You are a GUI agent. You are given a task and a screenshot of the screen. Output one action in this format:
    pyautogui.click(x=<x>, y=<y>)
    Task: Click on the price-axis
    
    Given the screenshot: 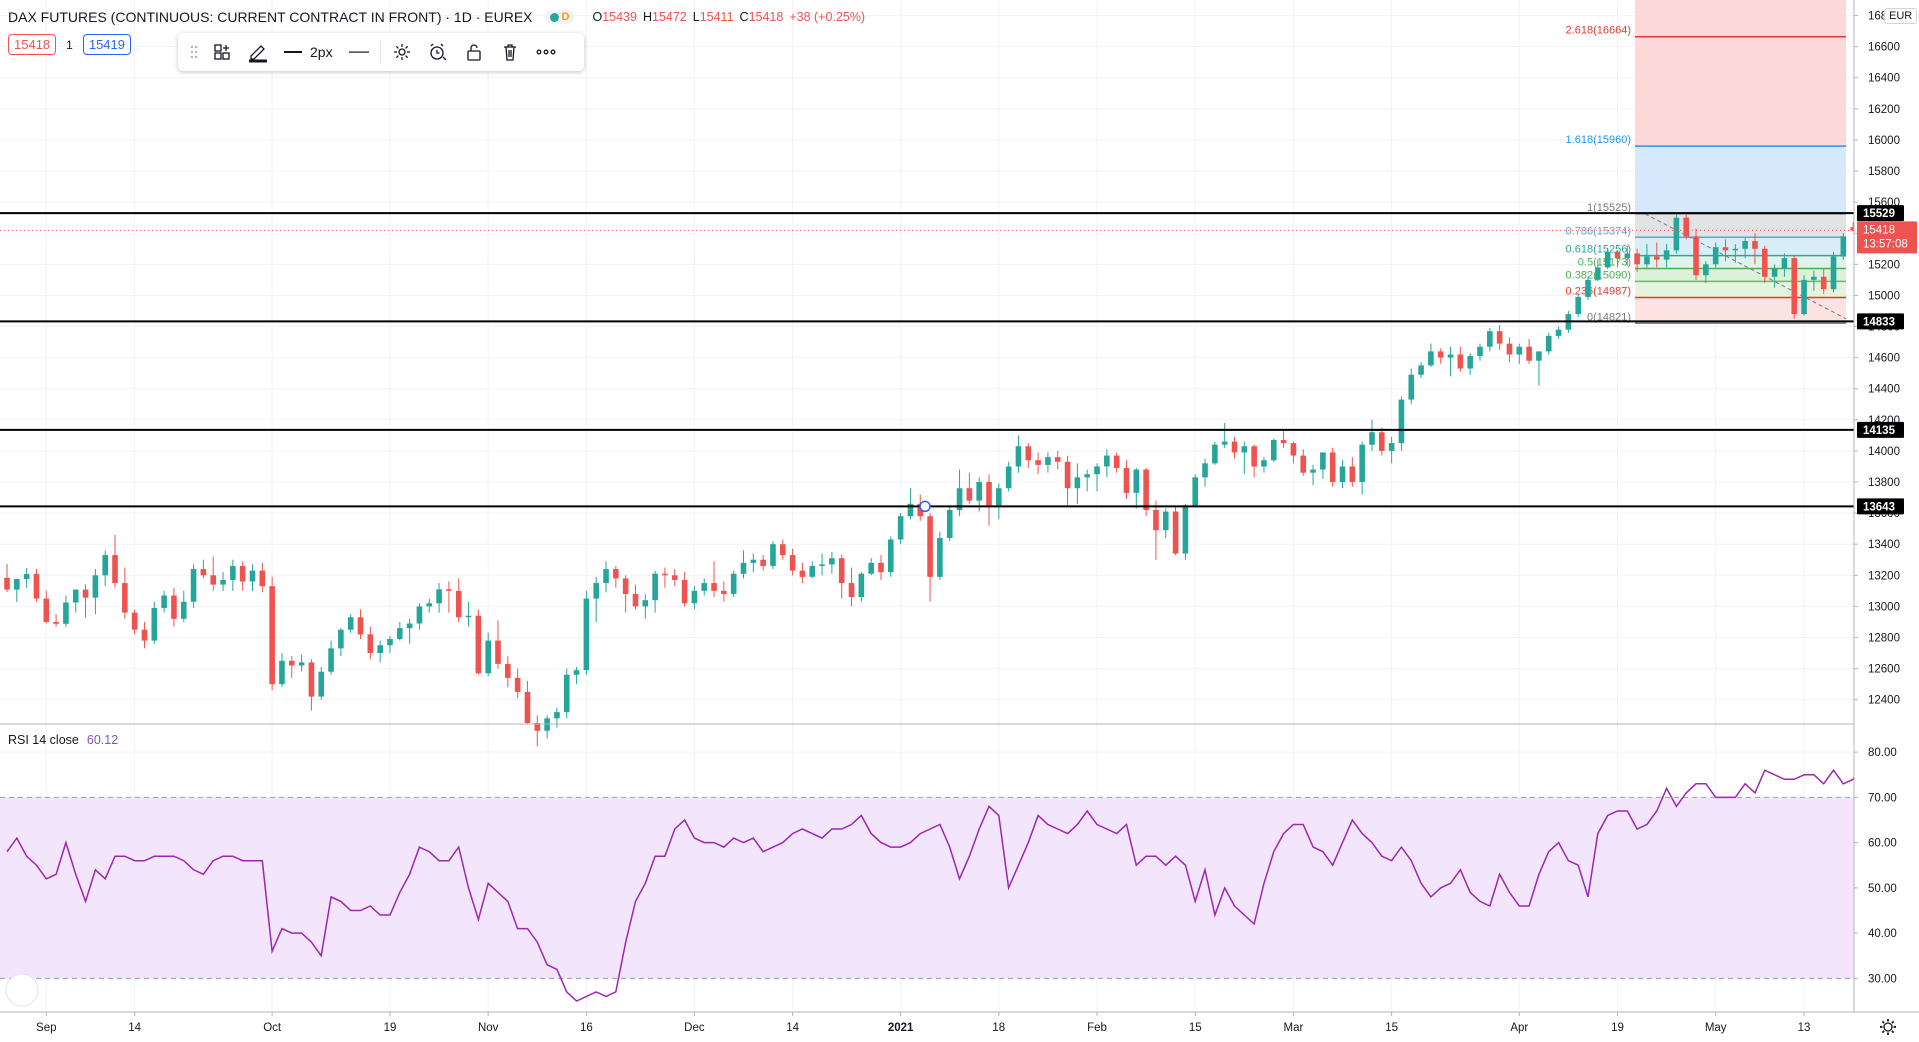 What is the action you would take?
    pyautogui.click(x=1886, y=521)
    